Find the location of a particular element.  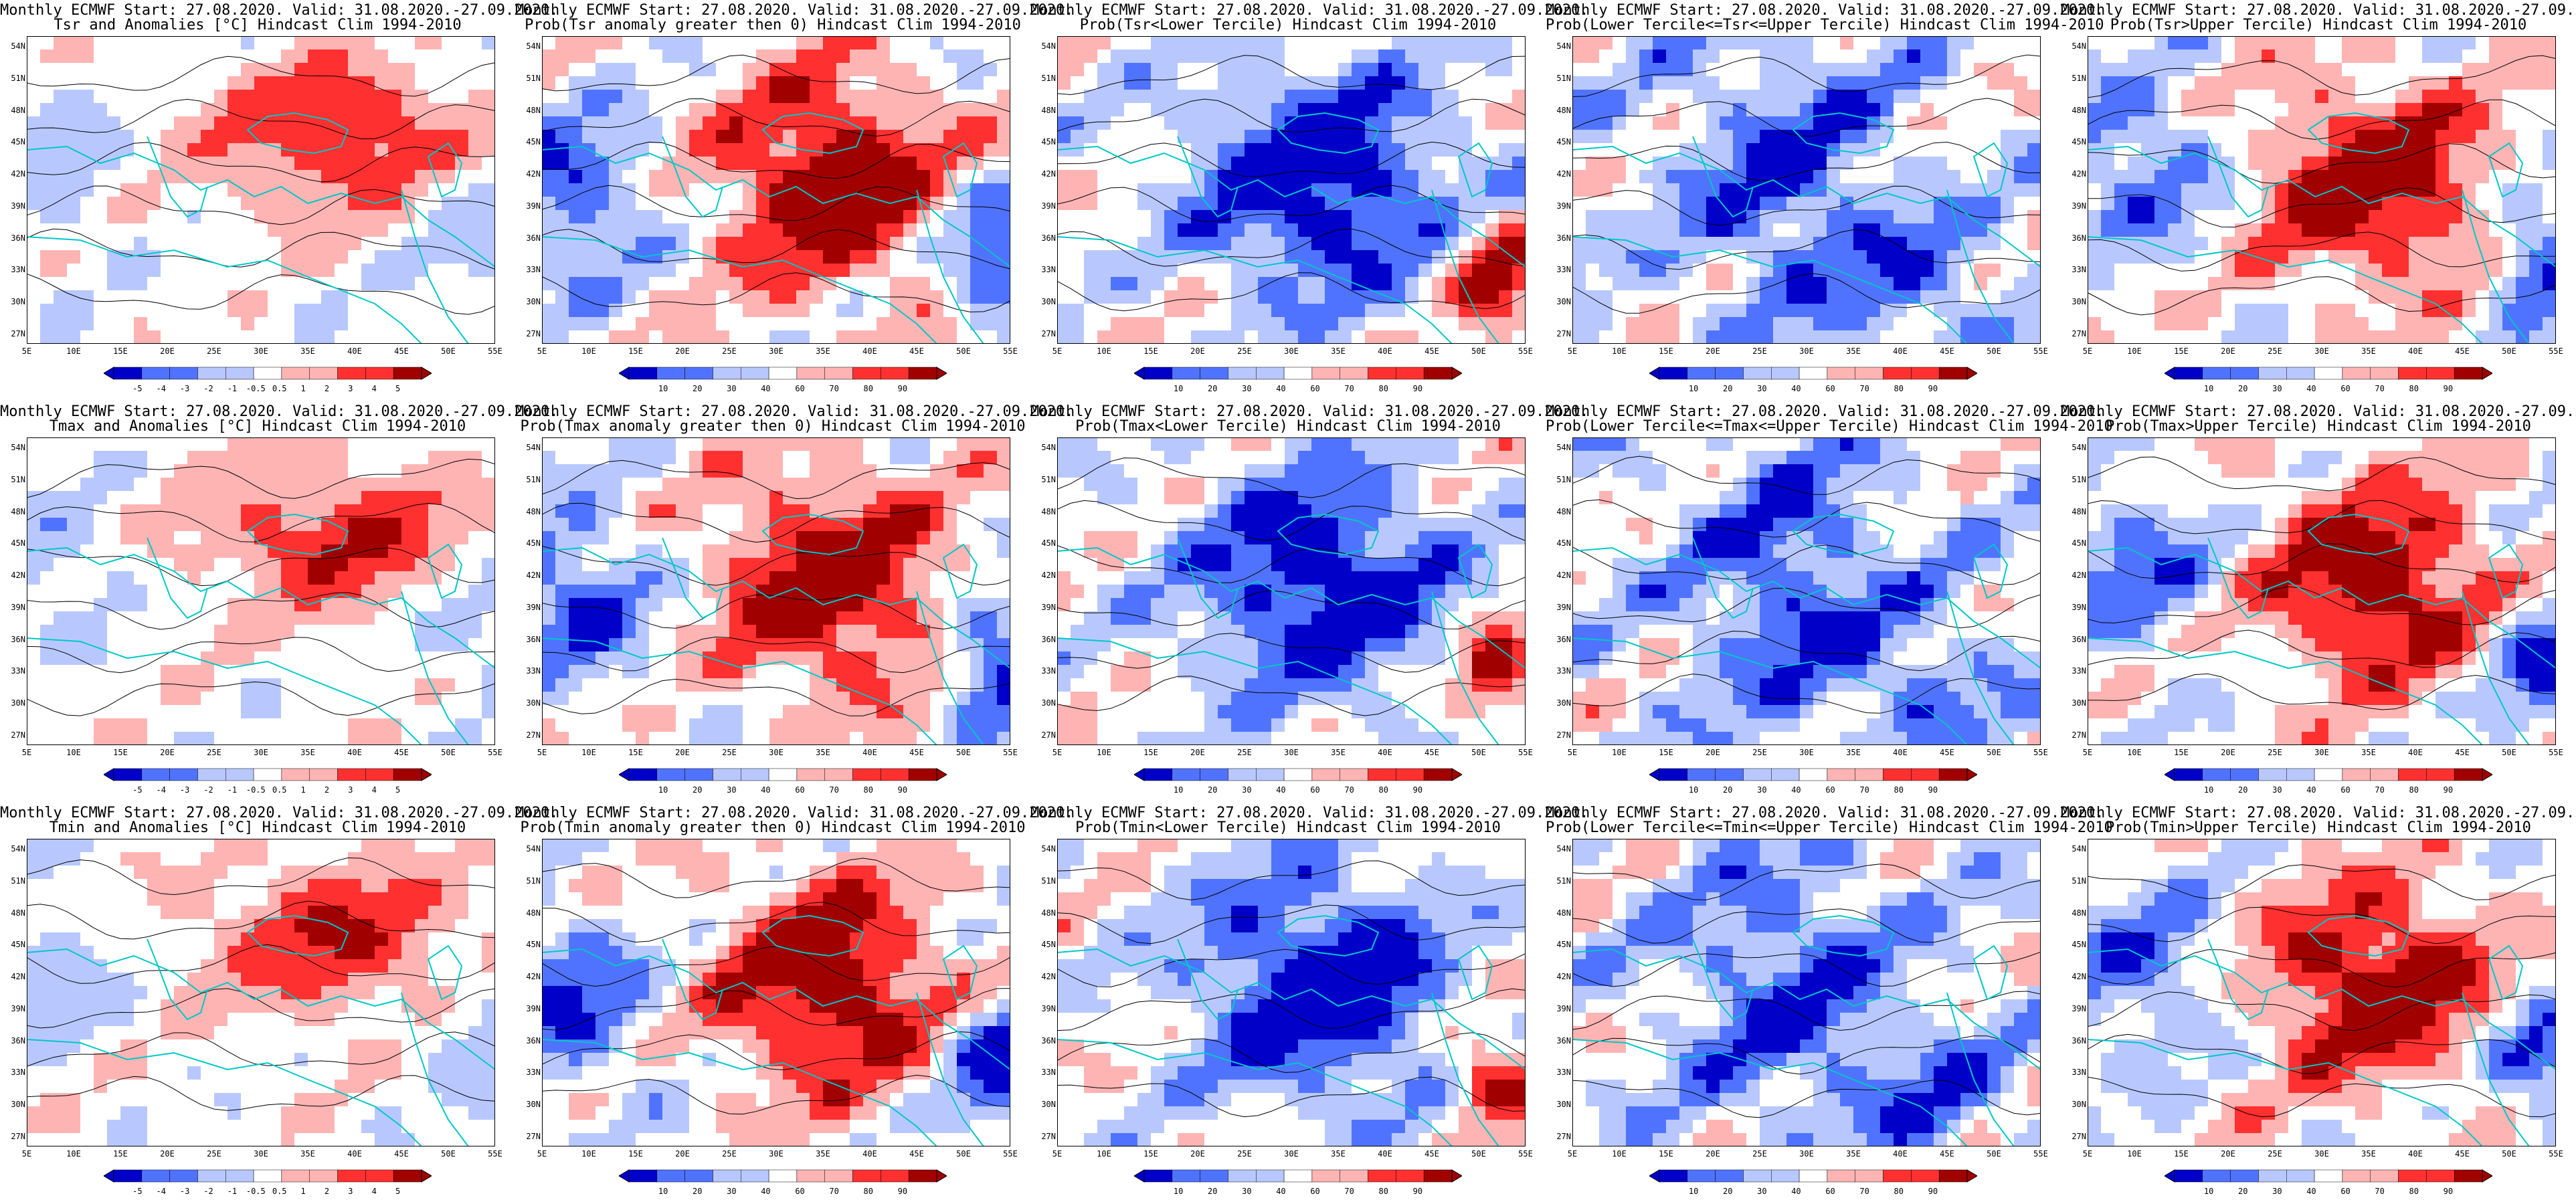

lon-tick-label: 45E is located at coordinates (401, 351).